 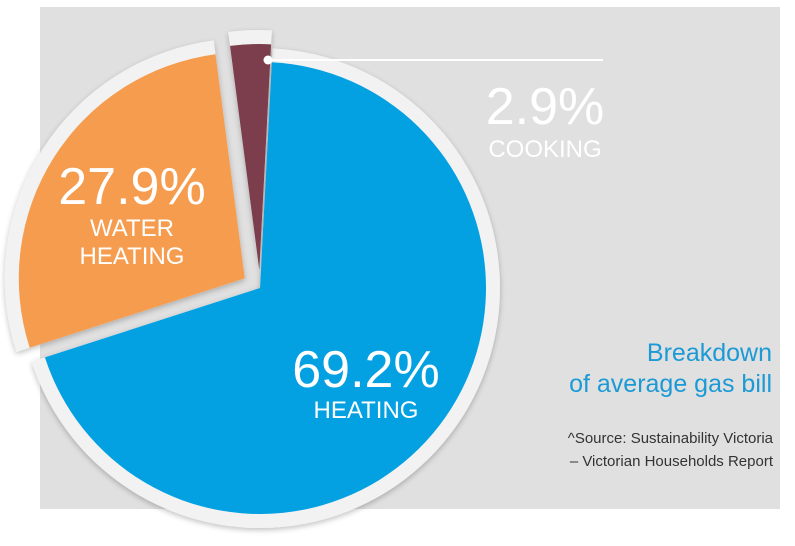 What do you see at coordinates (131, 187) in the screenshot?
I see `slice-value-label-water-heating: 27.9%` at bounding box center [131, 187].